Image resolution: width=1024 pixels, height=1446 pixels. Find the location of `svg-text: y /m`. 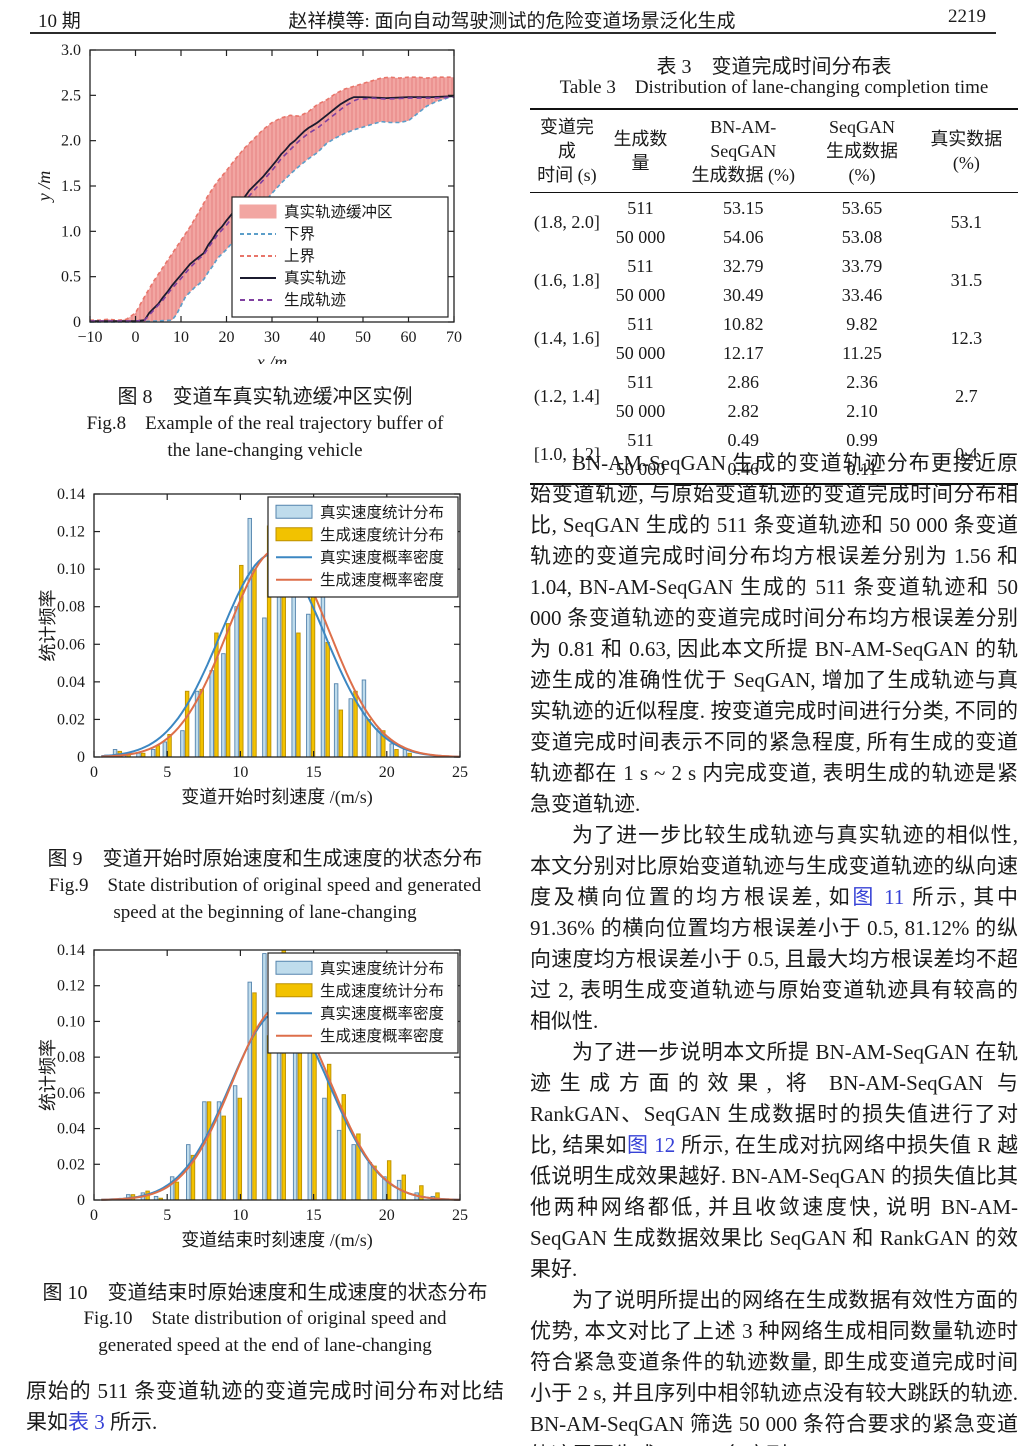

svg-text: y /m is located at coordinates (44, 187).